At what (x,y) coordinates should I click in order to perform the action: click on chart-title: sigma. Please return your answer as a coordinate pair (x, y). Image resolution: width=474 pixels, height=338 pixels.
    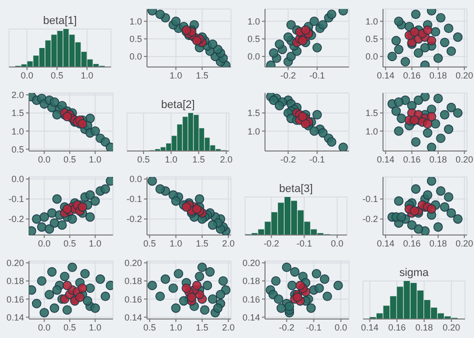
    Looking at the image, I should click on (414, 272).